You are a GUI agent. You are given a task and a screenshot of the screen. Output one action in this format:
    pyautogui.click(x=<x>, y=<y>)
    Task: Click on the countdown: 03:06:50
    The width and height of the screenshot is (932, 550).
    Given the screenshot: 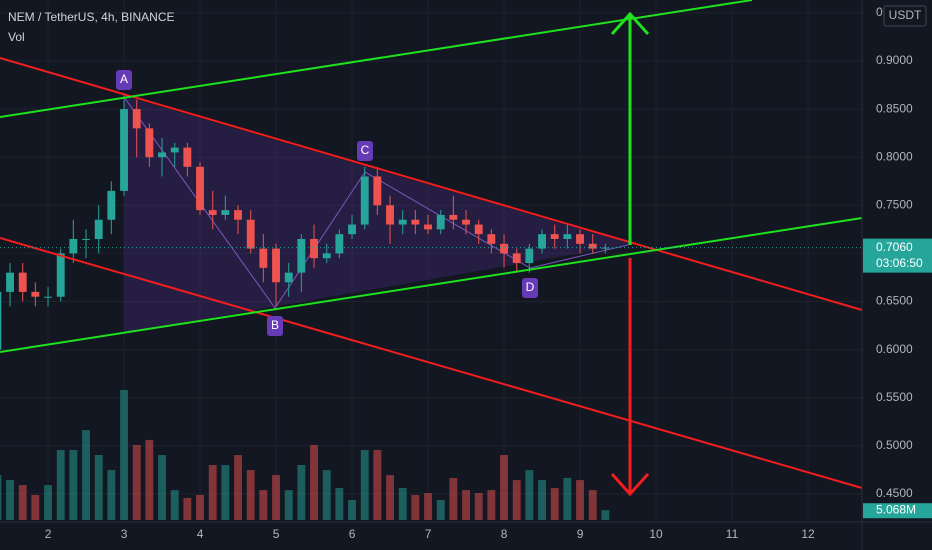 What is the action you would take?
    pyautogui.click(x=899, y=263)
    